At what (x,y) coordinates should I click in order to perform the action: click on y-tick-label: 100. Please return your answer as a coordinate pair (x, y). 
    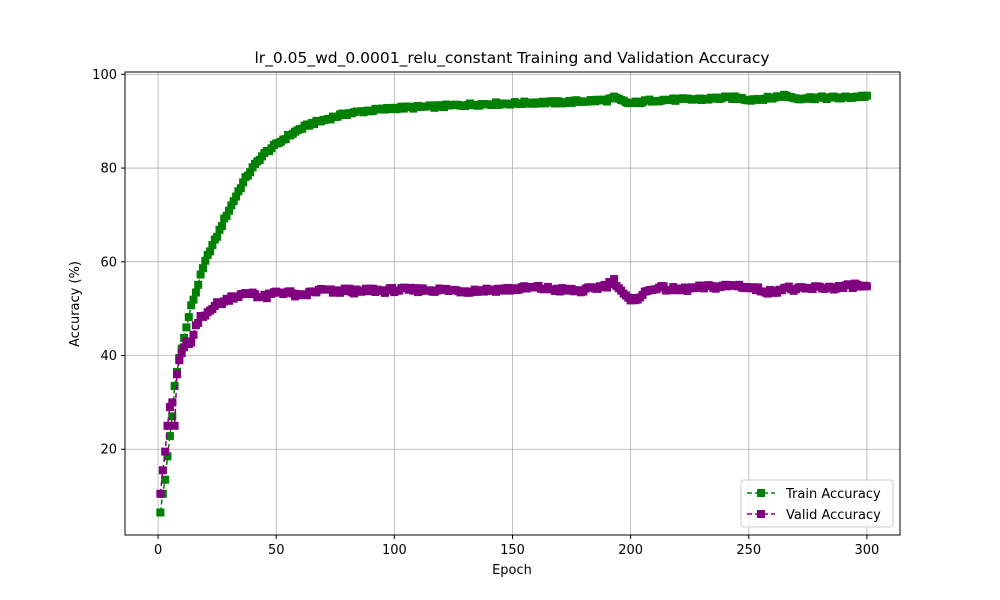
    Looking at the image, I should click on (104, 75).